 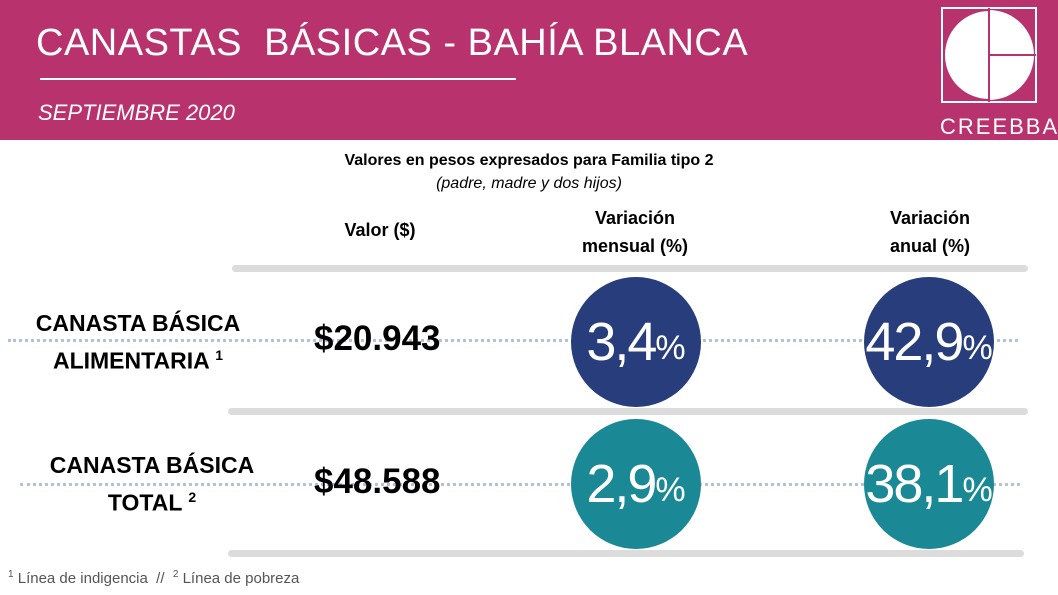 What do you see at coordinates (999, 126) in the screenshot?
I see `logo-text: CREEBBA` at bounding box center [999, 126].